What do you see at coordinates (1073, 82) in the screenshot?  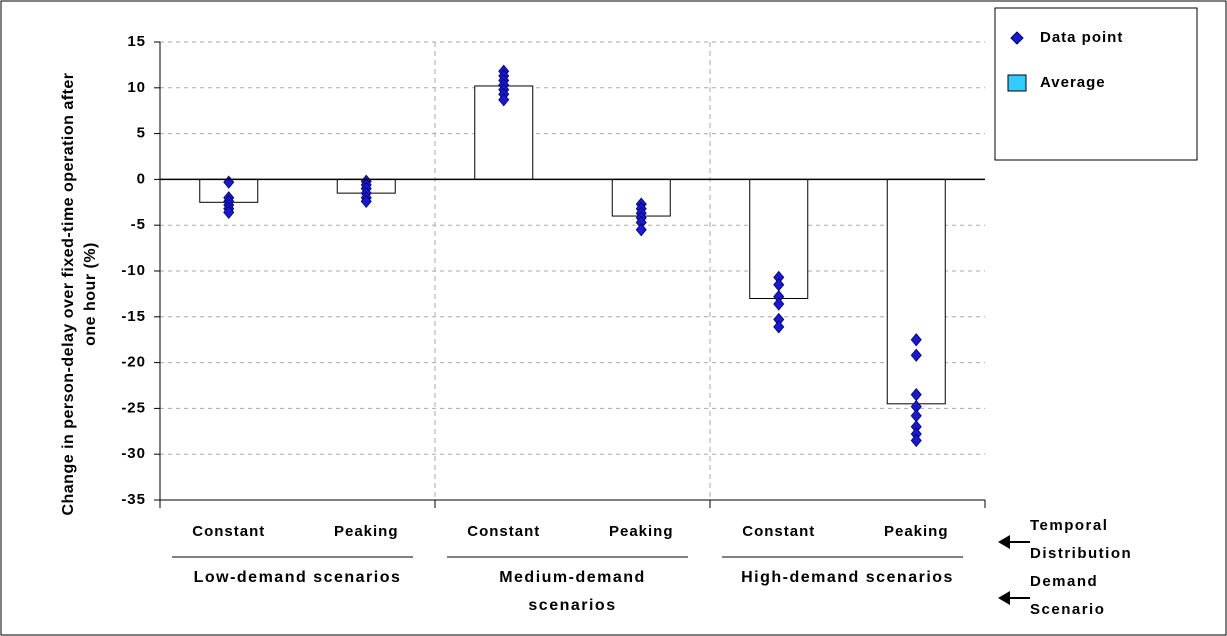 I see `legend-label: Average` at bounding box center [1073, 82].